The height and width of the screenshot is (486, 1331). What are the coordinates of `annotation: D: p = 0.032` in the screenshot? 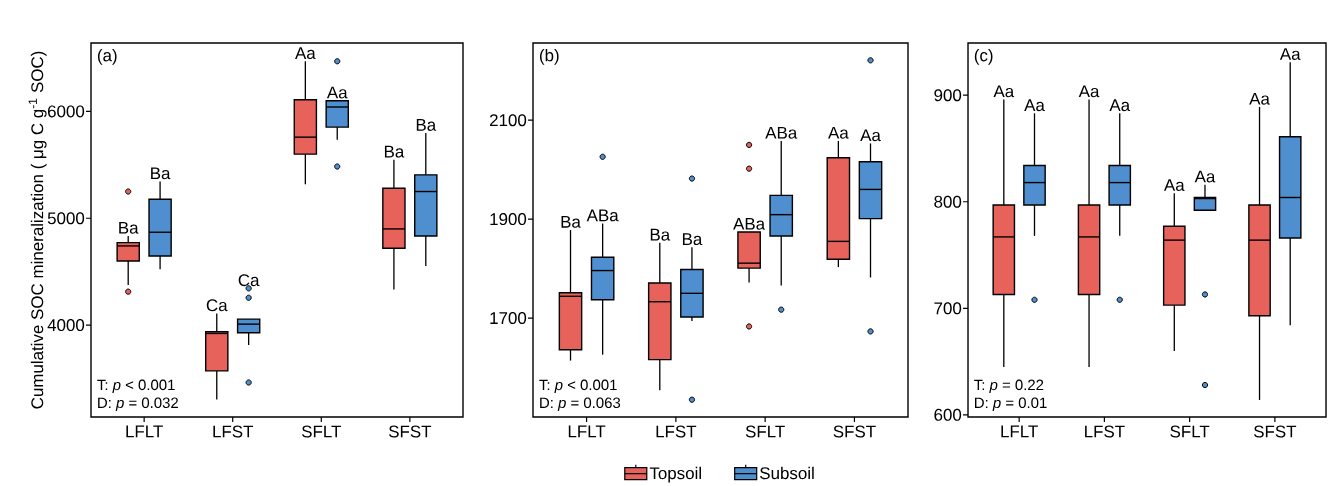 It's located at (138, 404).